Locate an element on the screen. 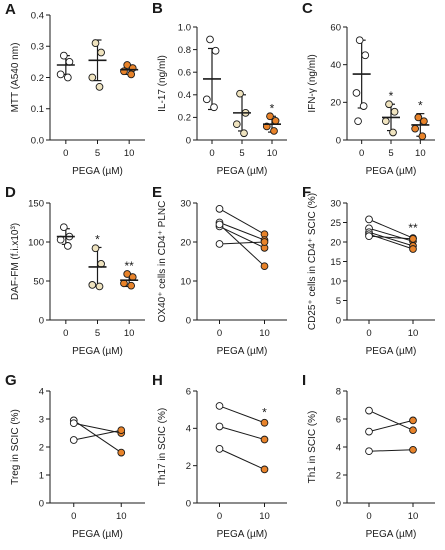 This screenshot has height=550, width=445. panel-label: I is located at coordinates (304, 380).